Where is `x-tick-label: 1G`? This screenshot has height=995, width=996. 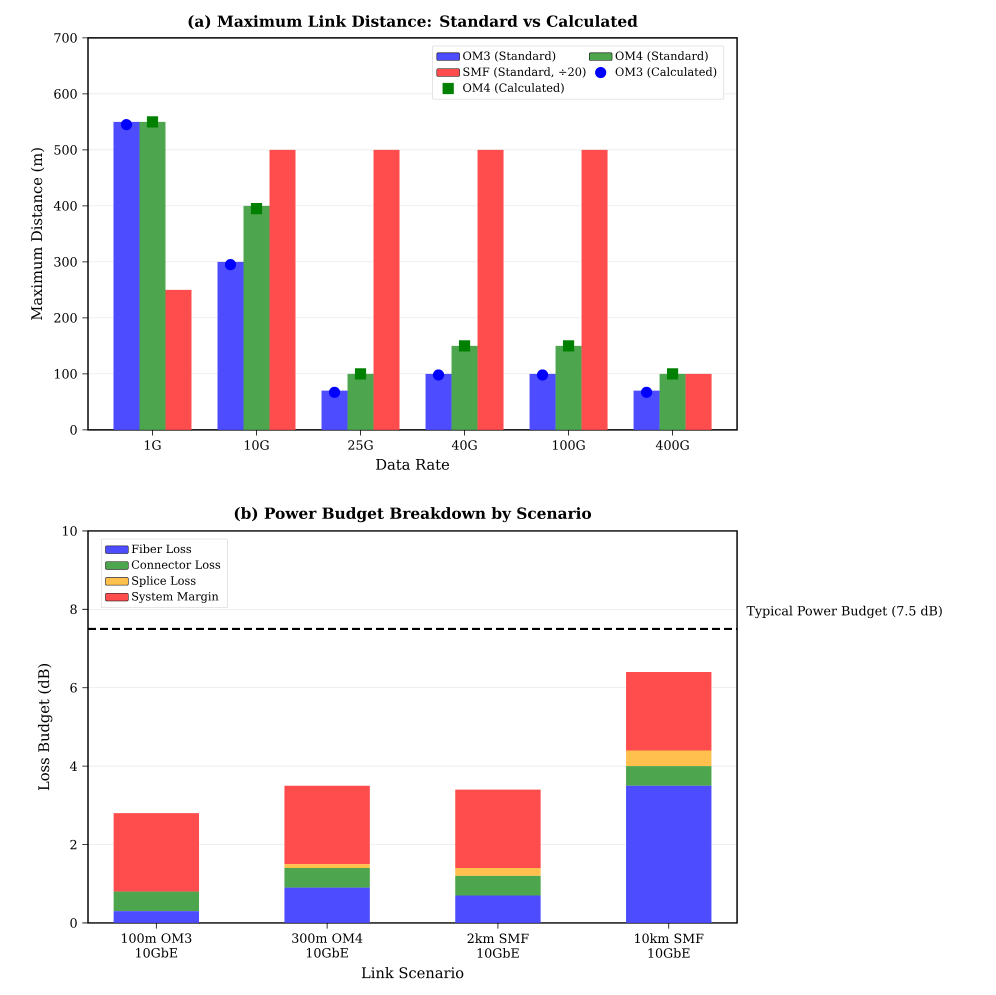 x-tick-label: 1G is located at coordinates (152, 445).